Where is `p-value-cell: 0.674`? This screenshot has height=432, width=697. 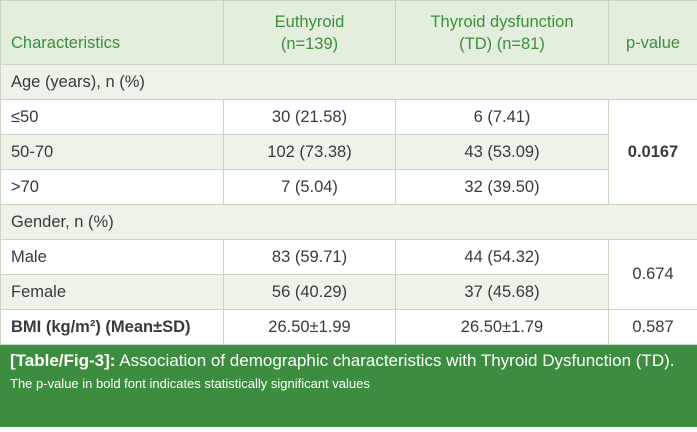
p-value-cell: 0.674 is located at coordinates (652, 274).